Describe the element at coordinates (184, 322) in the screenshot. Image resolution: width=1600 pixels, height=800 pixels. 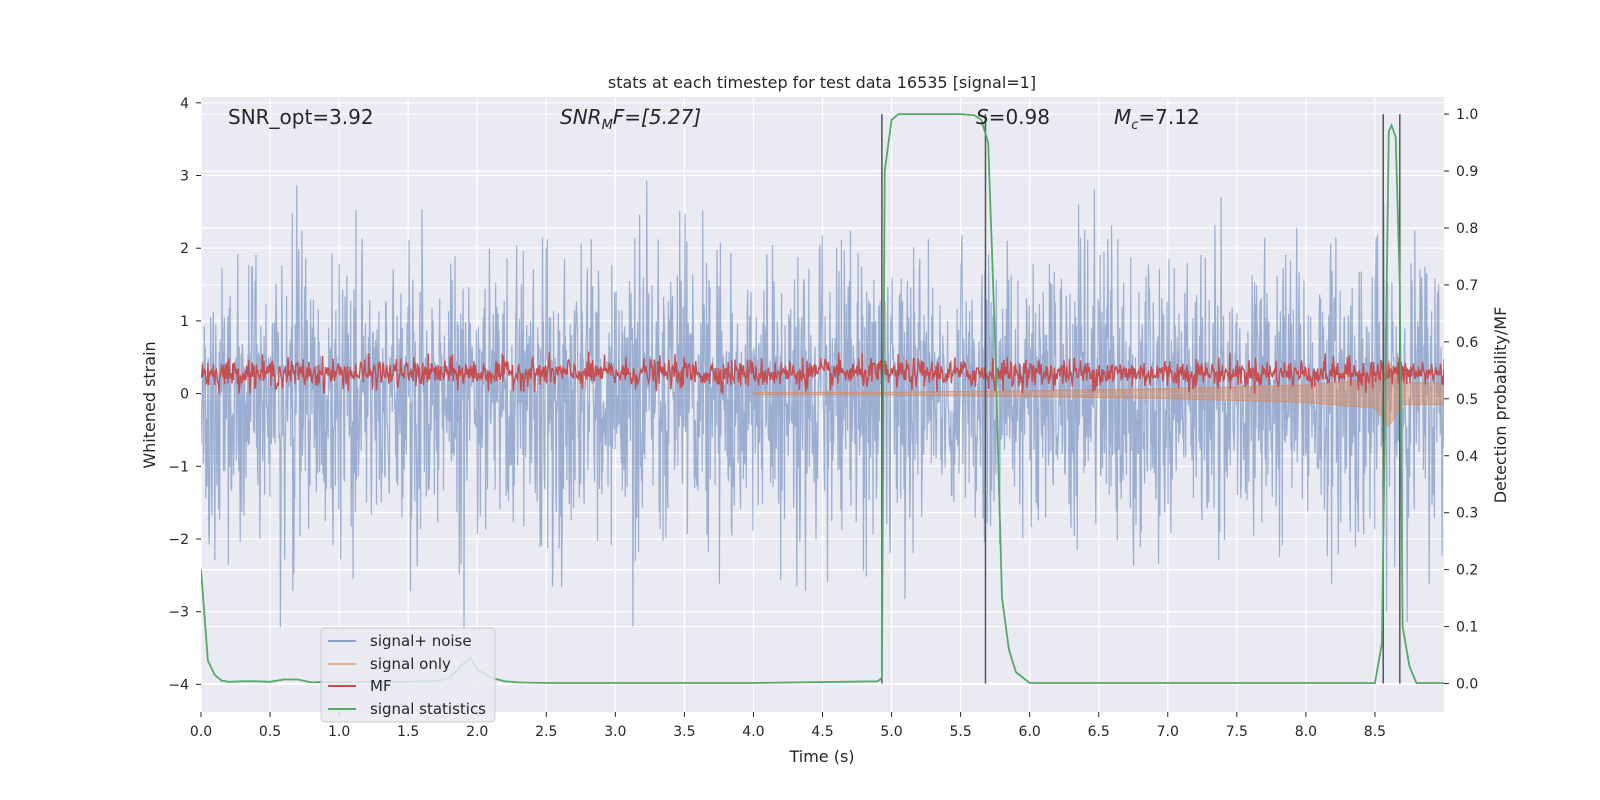
I see `y-left-tick-label: 1` at that location.